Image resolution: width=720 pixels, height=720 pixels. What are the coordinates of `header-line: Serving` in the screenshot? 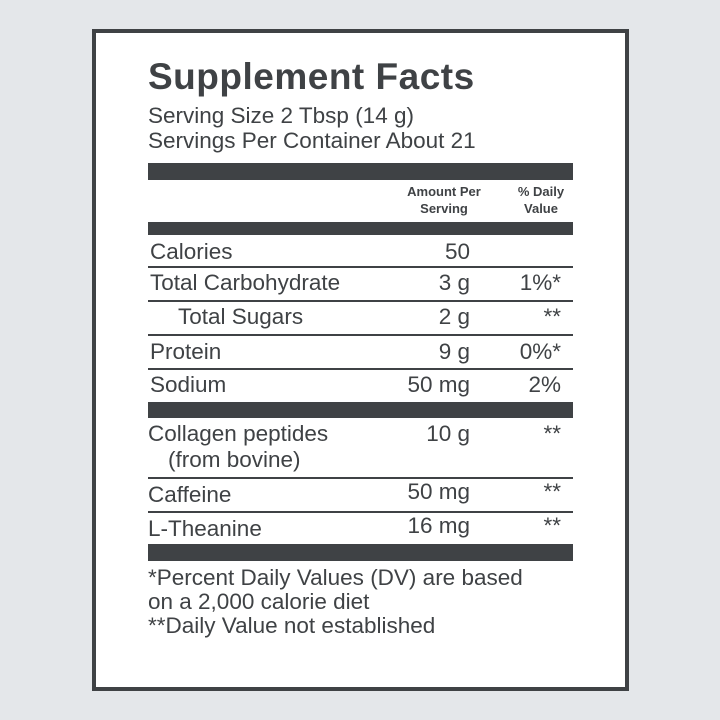 It's located at (444, 208).